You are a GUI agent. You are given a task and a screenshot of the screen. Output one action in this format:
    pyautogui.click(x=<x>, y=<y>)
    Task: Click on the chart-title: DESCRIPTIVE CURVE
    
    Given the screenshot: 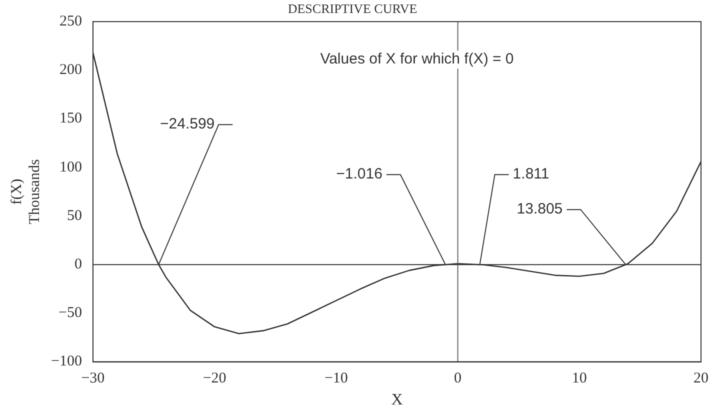 What is the action you would take?
    pyautogui.click(x=353, y=8)
    